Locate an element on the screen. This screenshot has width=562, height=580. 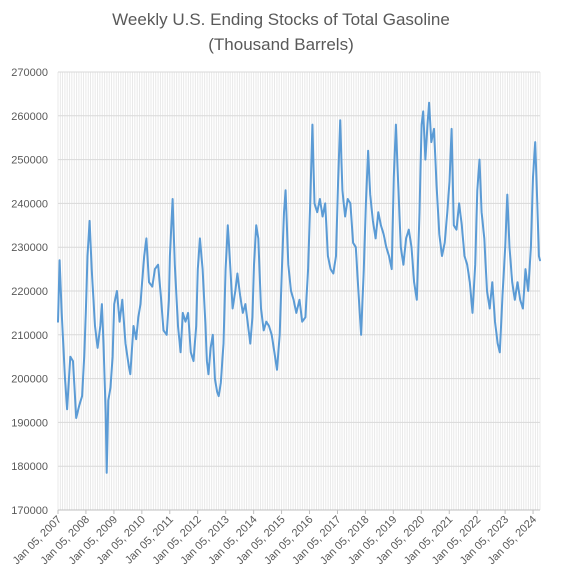
y-tick-label: 170000 is located at coordinates (29, 511).